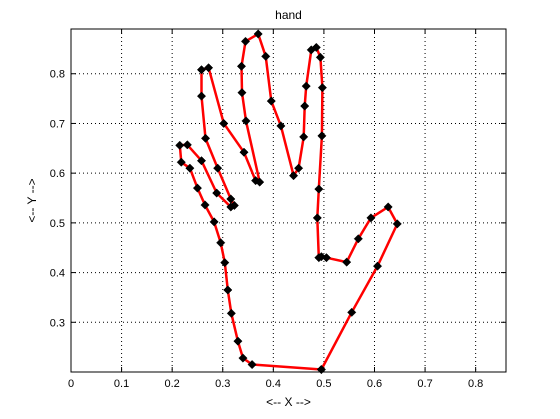  What do you see at coordinates (57, 323) in the screenshot?
I see `y-tick-label: 0.3` at bounding box center [57, 323].